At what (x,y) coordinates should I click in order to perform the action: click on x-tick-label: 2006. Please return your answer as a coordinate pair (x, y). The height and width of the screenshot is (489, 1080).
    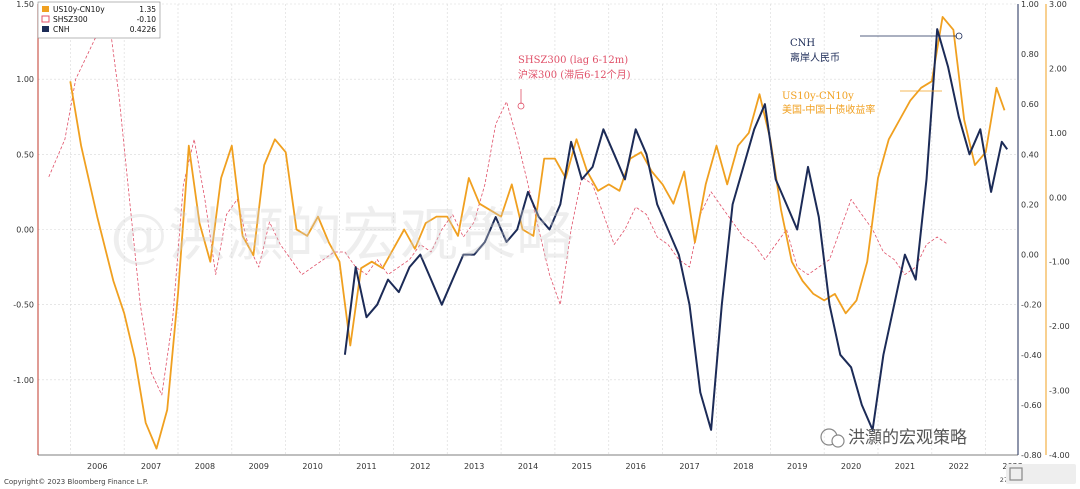
    Looking at the image, I should click on (97, 466).